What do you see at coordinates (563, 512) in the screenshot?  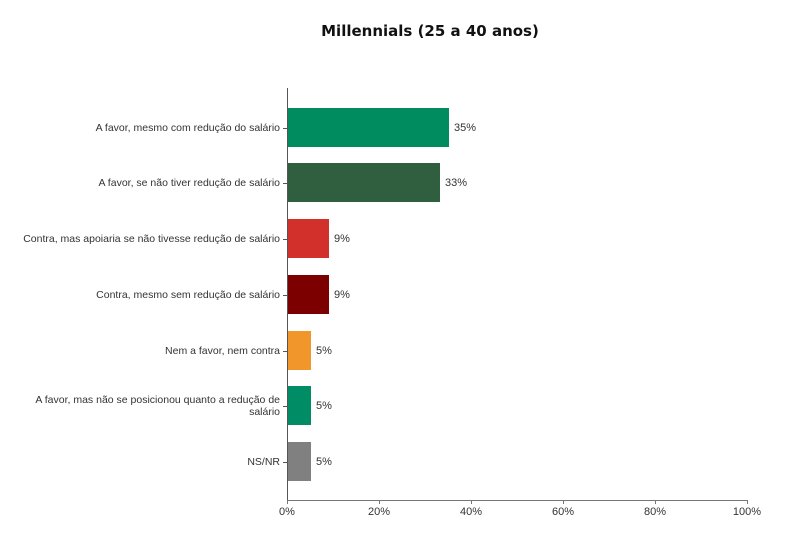 I see `x-tick-label: 60%` at bounding box center [563, 512].